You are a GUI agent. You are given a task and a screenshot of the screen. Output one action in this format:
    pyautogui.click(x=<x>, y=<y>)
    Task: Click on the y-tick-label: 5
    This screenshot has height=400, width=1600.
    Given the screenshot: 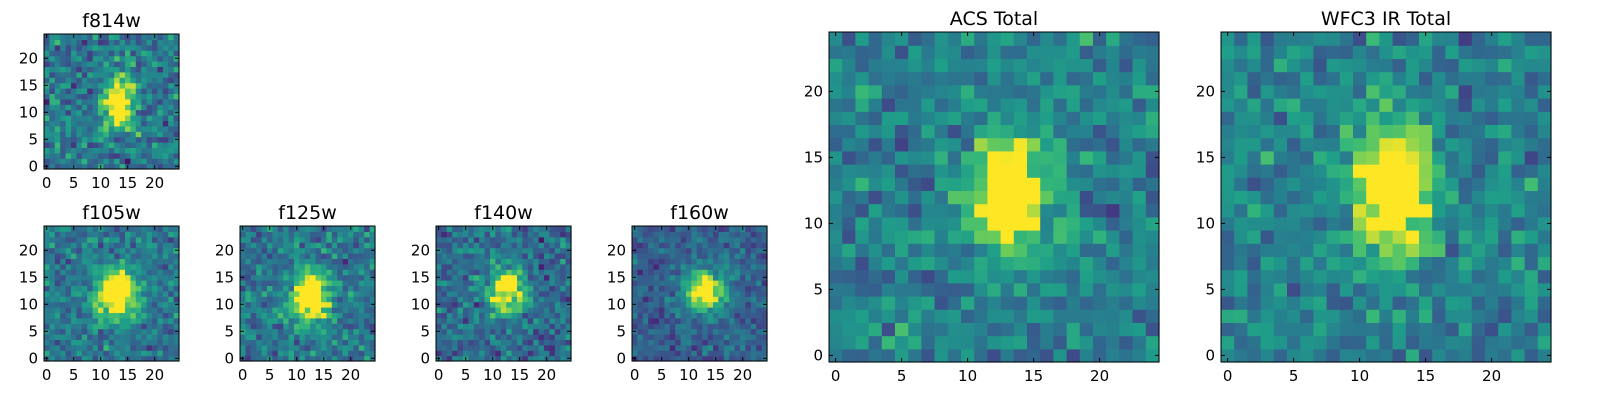 What is the action you would take?
    pyautogui.click(x=33, y=139)
    